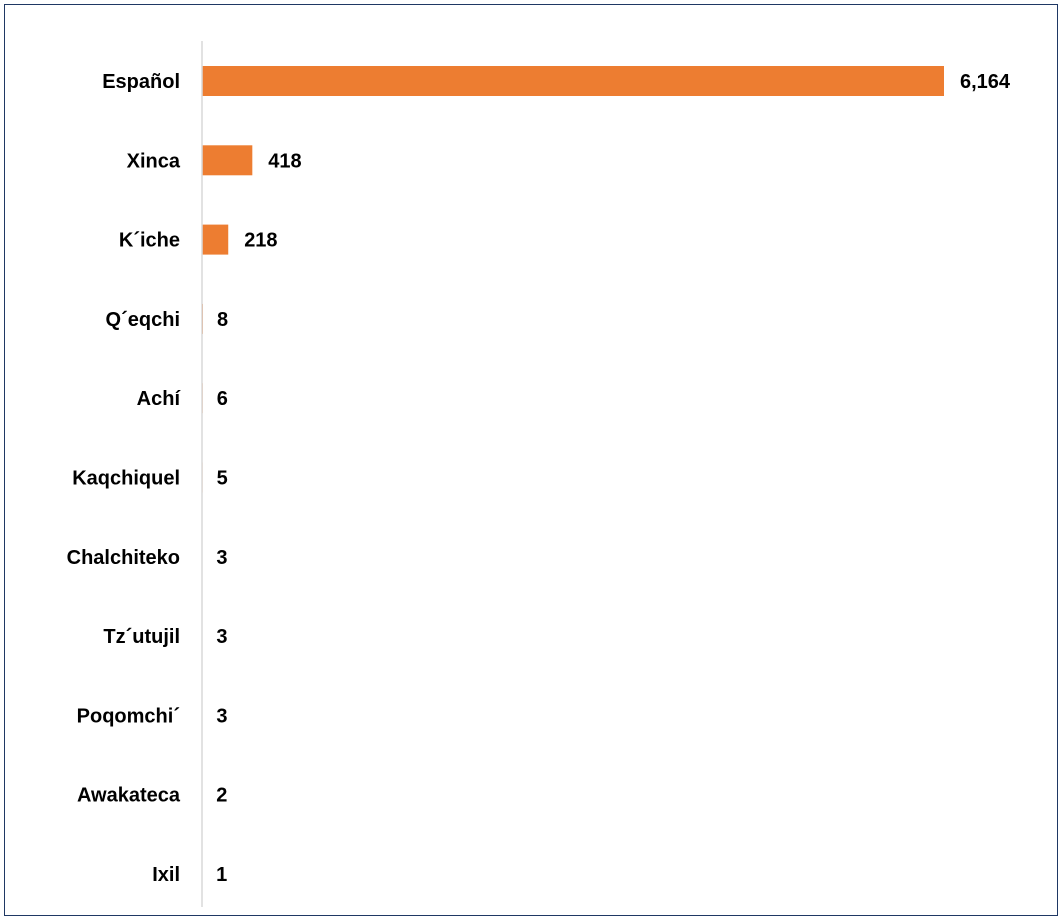  Describe the element at coordinates (159, 399) in the screenshot. I see `category-label: Achí` at that location.